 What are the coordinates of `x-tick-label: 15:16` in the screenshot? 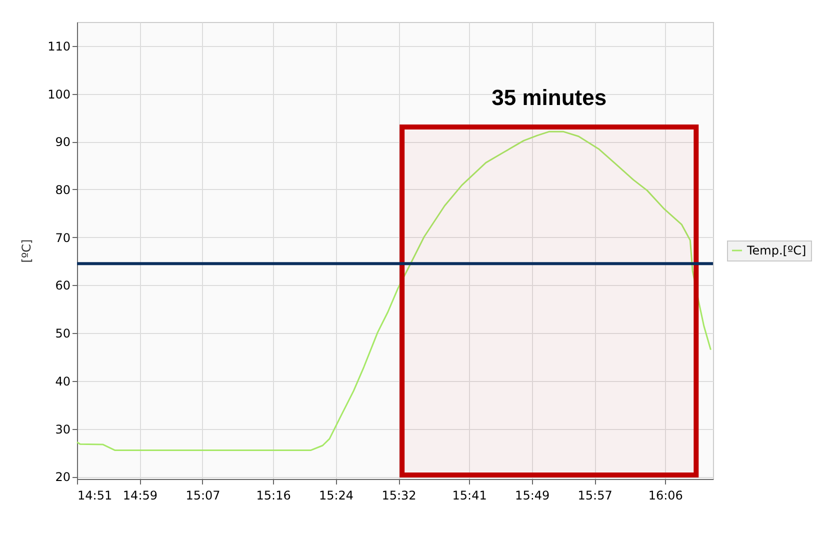 It's located at (273, 495).